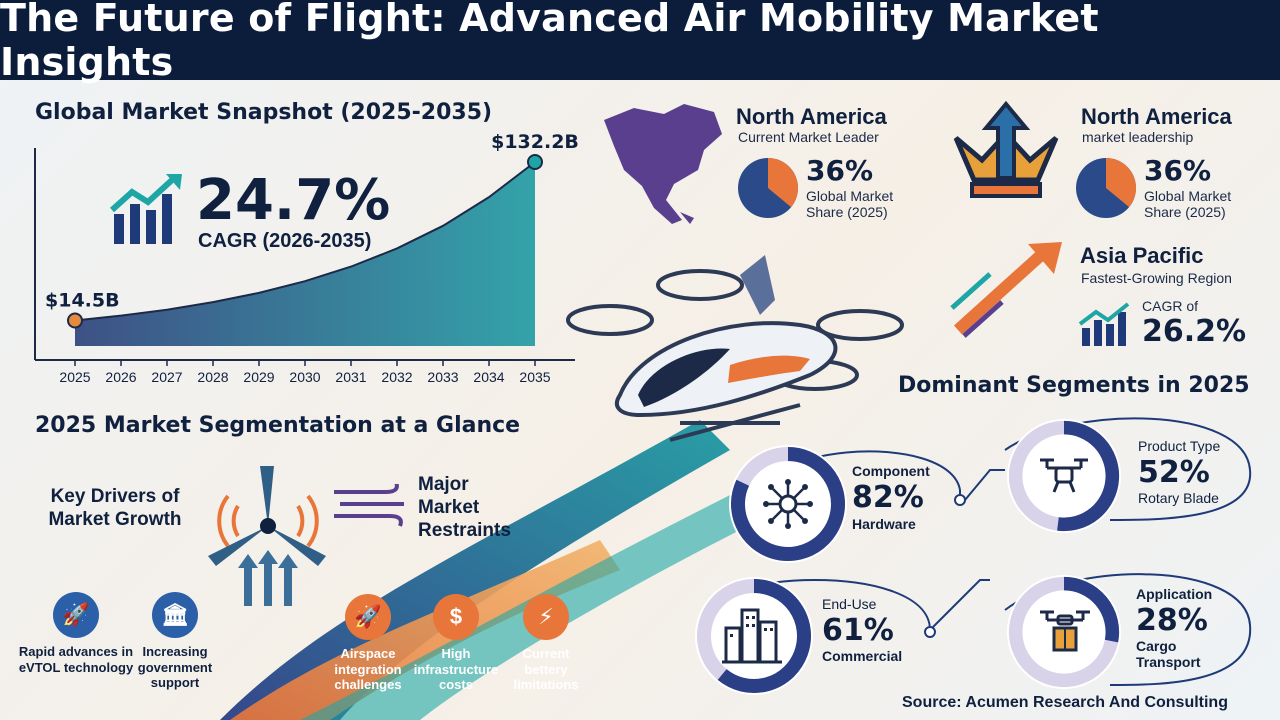 This screenshot has width=1280, height=720. I want to click on na2-pie-chart, so click(1106, 188).